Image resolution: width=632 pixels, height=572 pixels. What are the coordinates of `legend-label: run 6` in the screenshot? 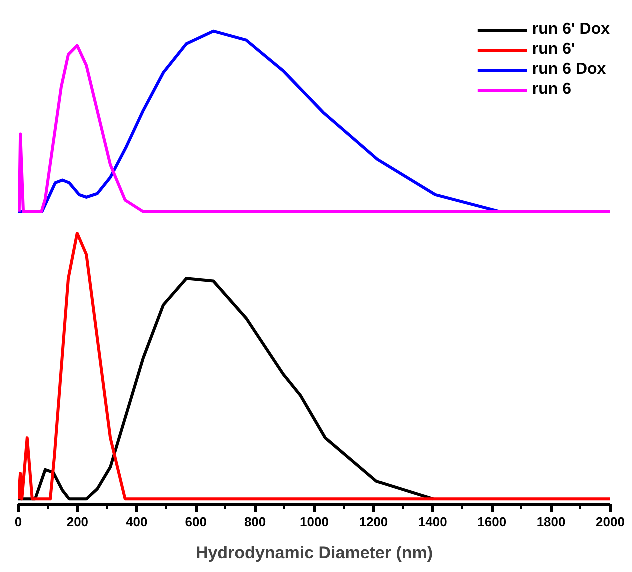 It's located at (552, 90).